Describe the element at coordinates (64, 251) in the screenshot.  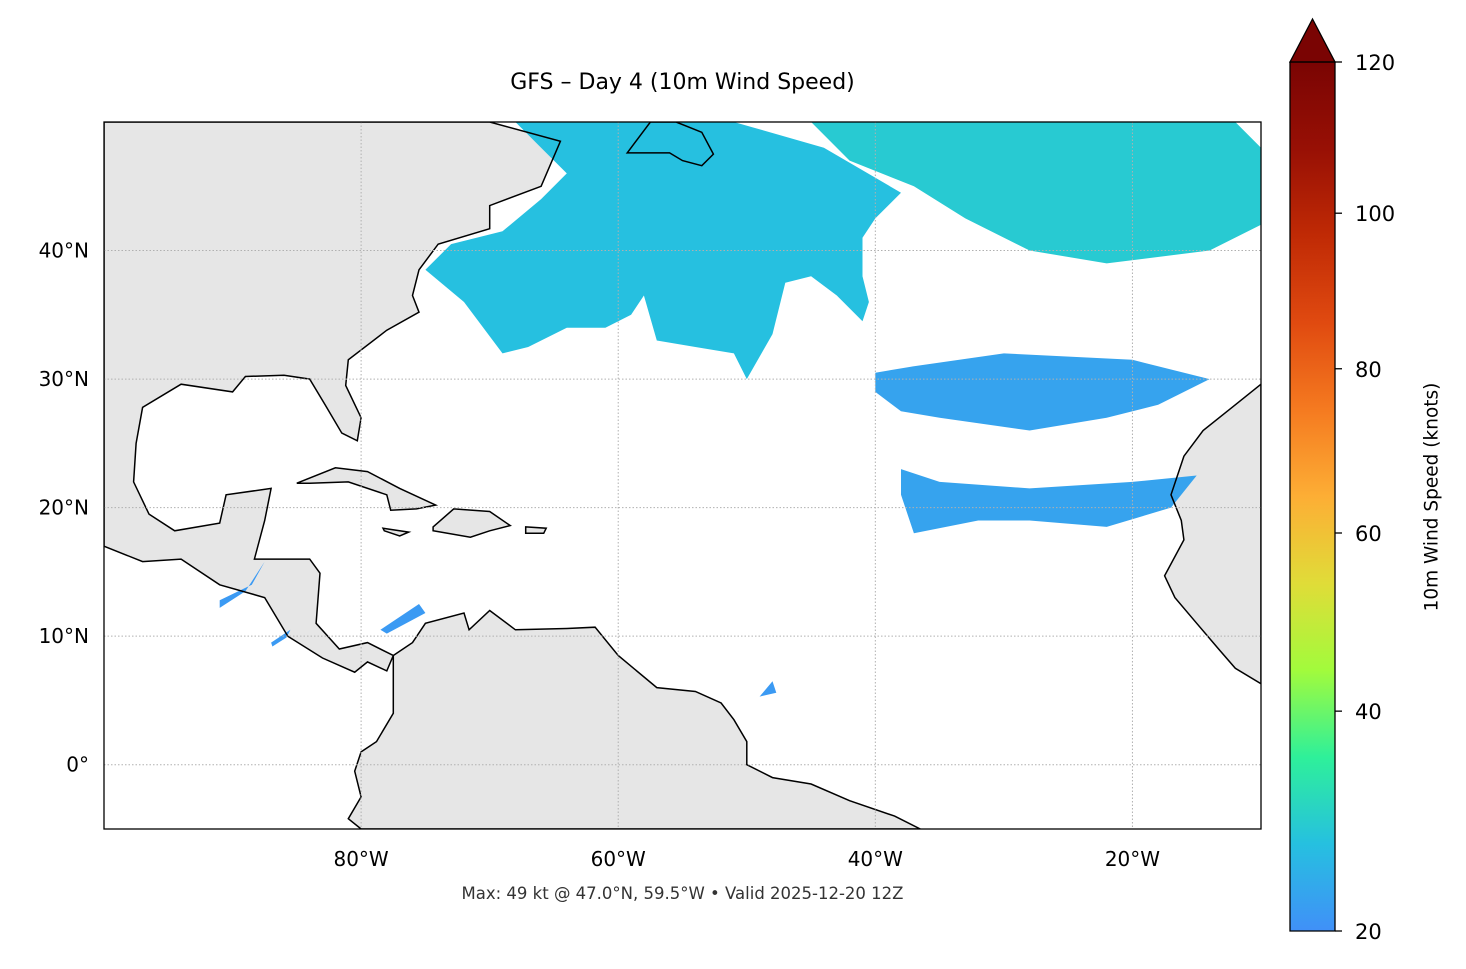
I see `lat-tick-label: 40°N` at that location.